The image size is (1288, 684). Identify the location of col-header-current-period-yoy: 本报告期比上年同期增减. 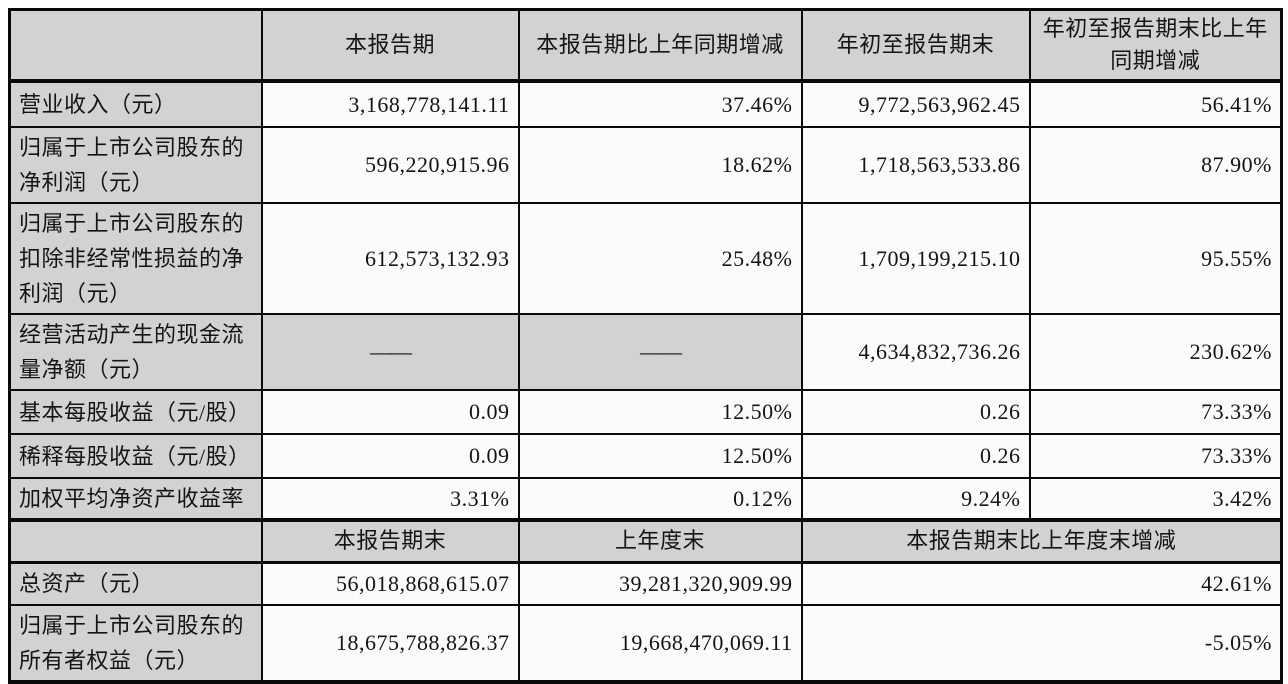
(660, 45).